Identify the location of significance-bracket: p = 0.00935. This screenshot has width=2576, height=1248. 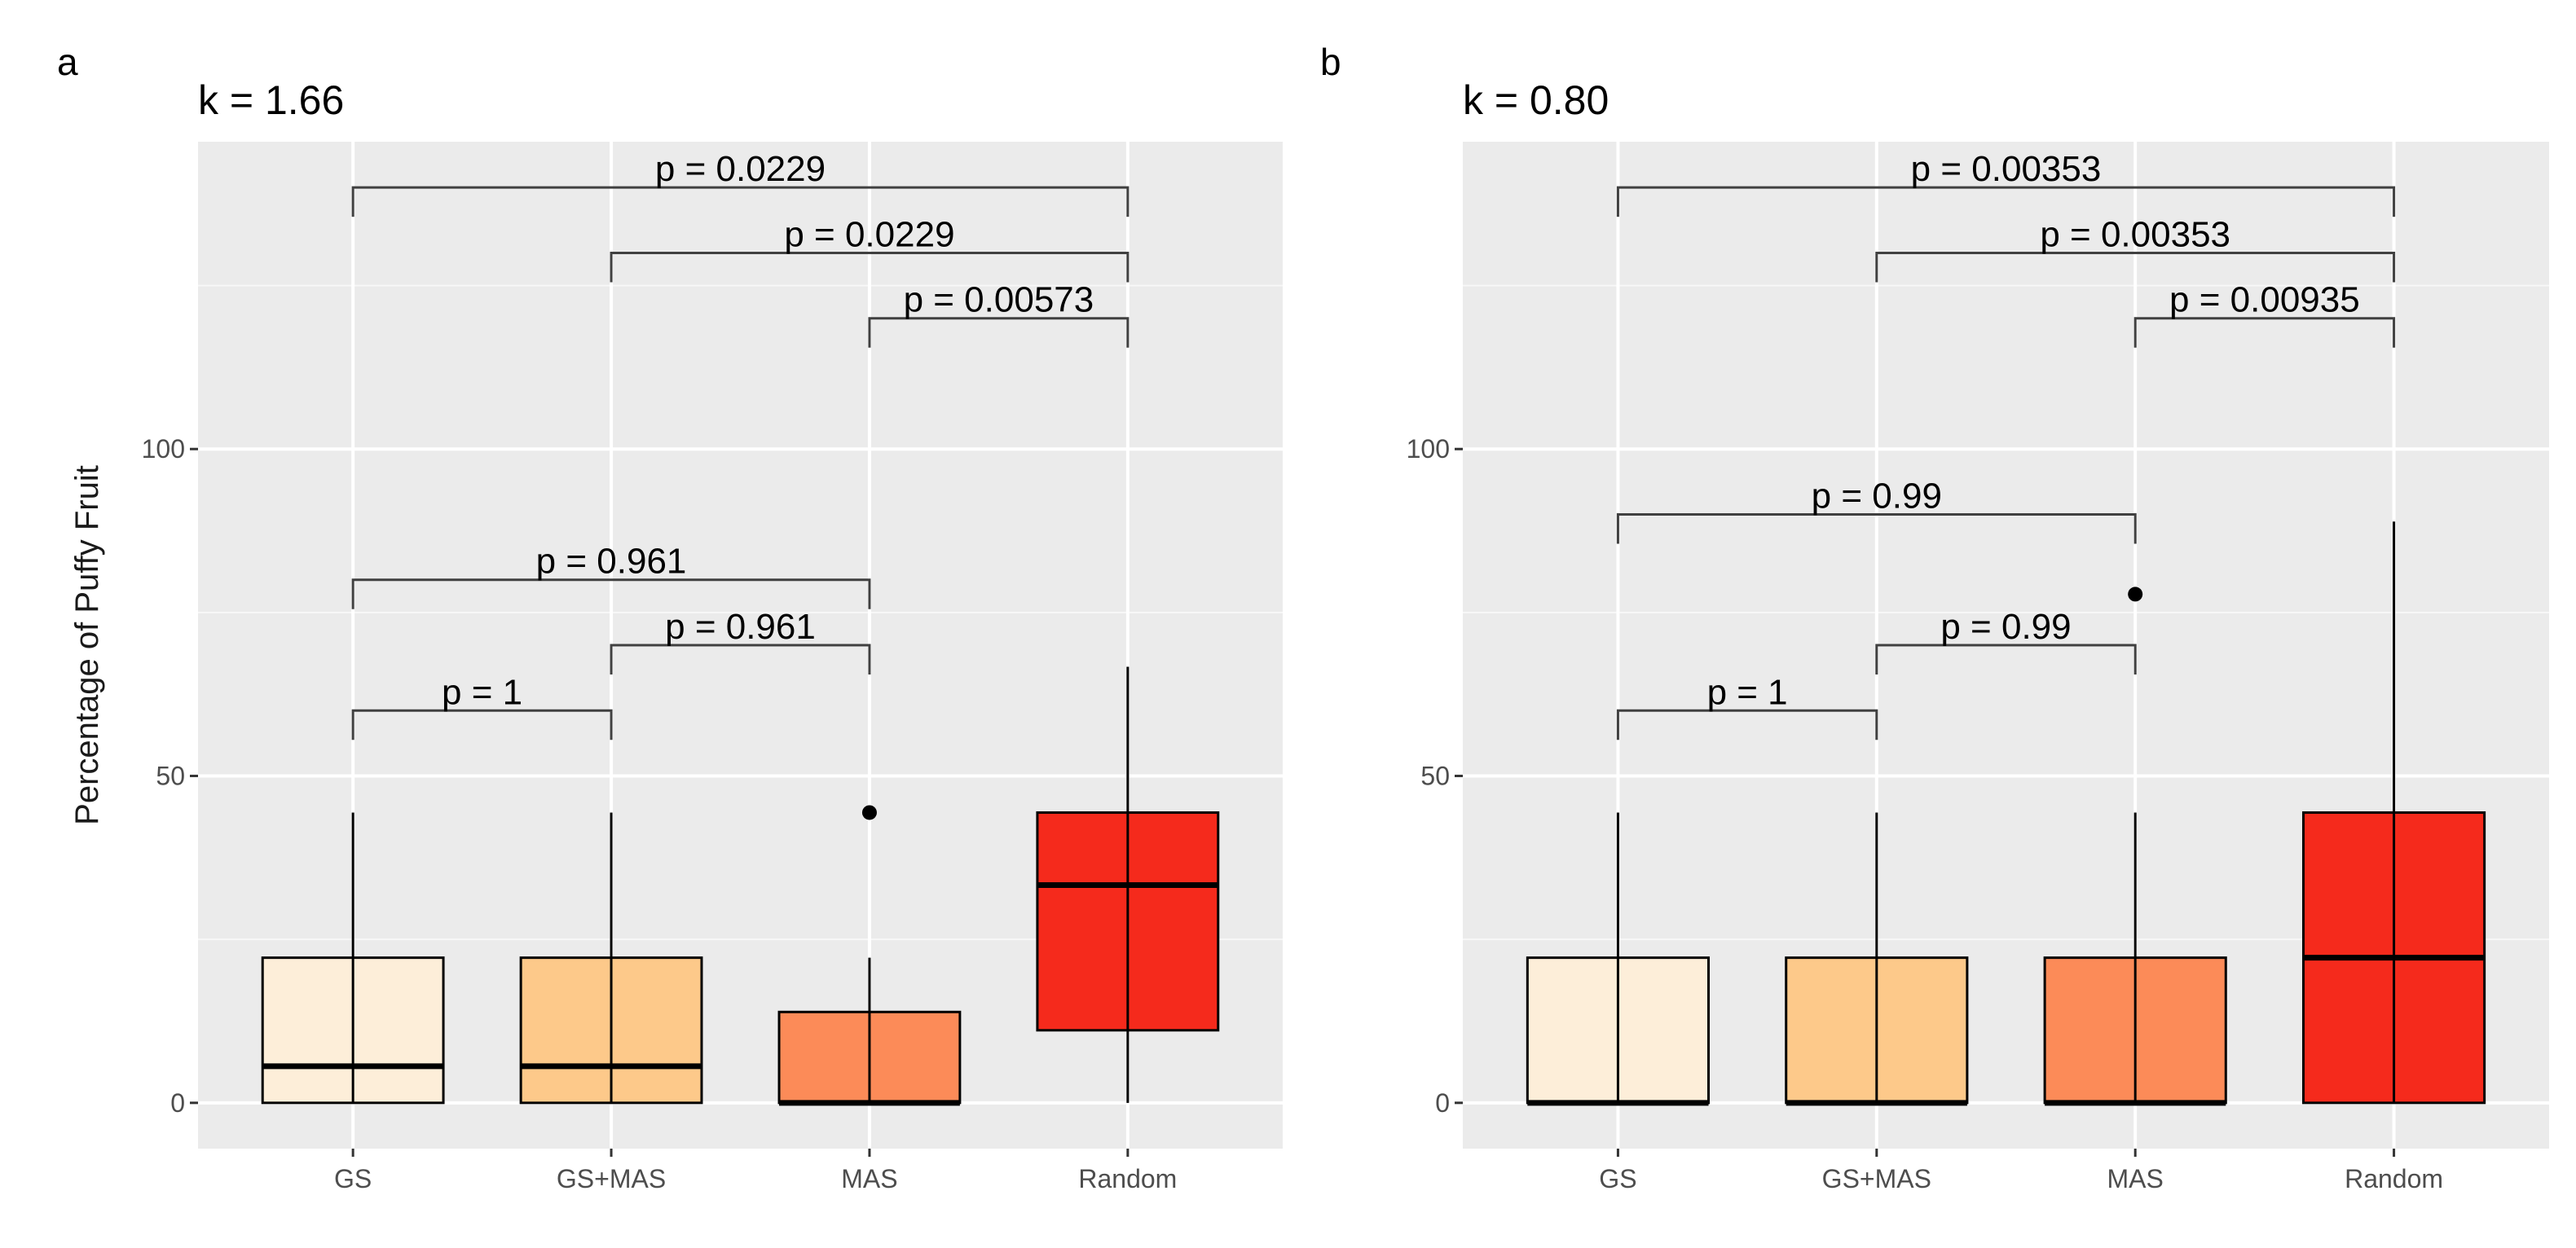
(2265, 314).